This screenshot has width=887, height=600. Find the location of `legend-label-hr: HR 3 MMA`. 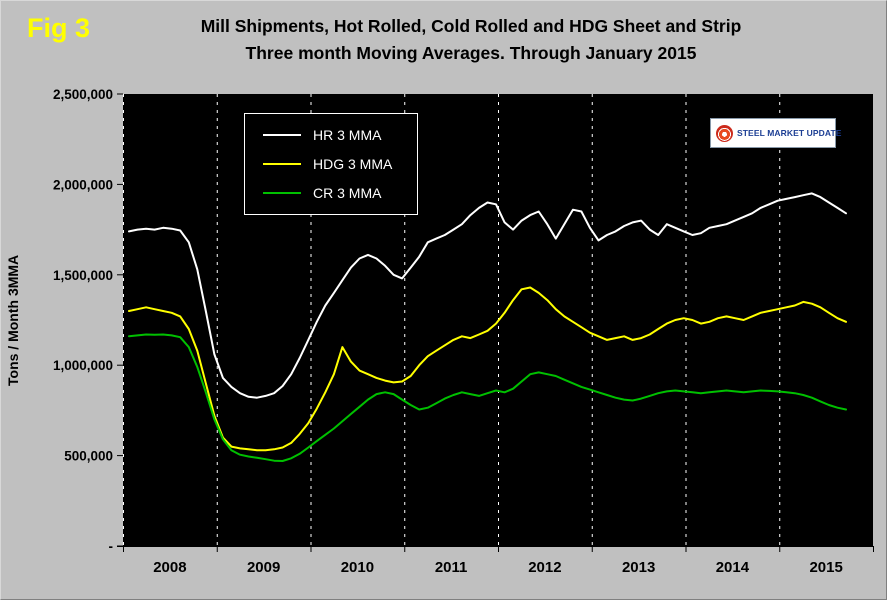

legend-label-hr: HR 3 MMA is located at coordinates (347, 135).